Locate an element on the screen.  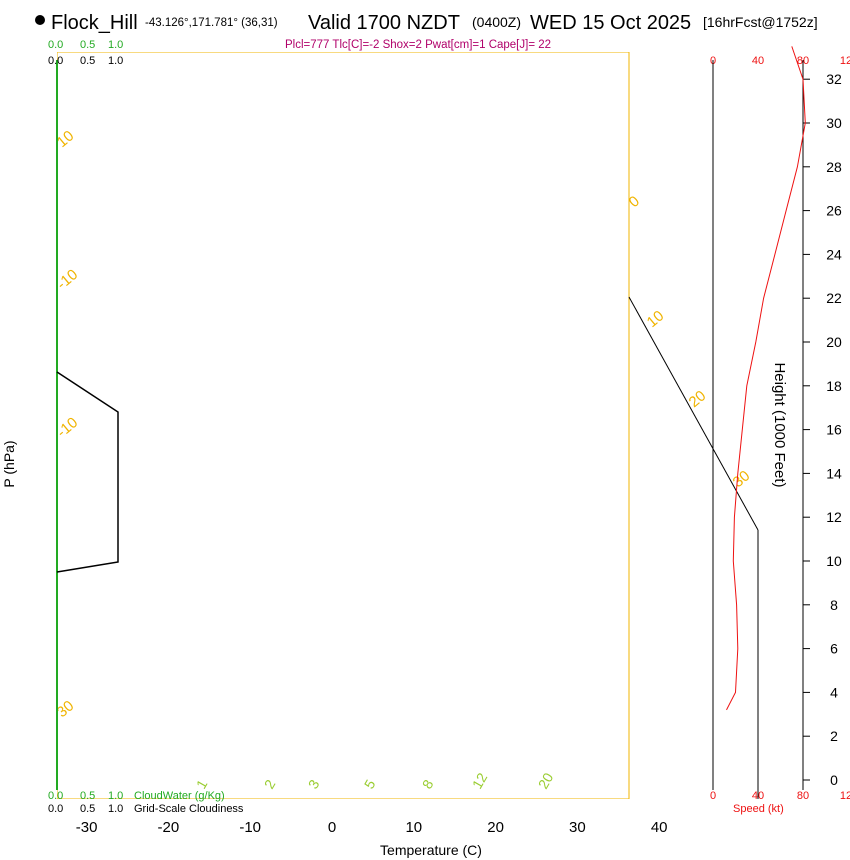
height-tick-label: 18 is located at coordinates (834, 386).